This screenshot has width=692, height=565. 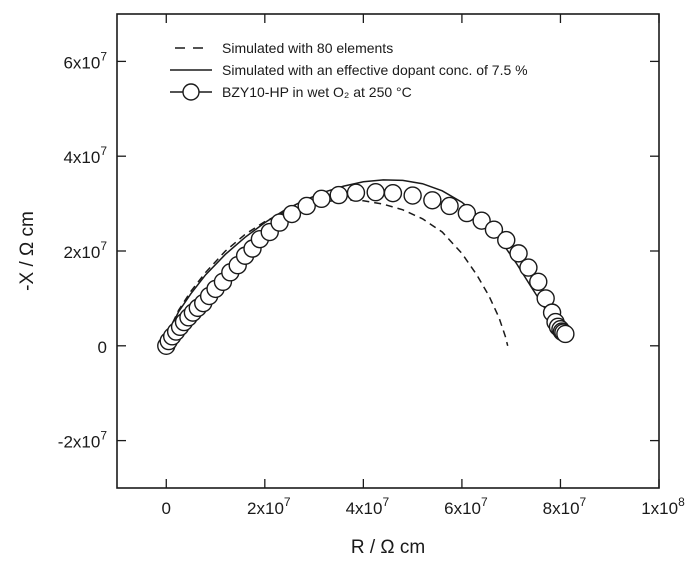 I want to click on series-line-dashed, so click(x=337, y=272).